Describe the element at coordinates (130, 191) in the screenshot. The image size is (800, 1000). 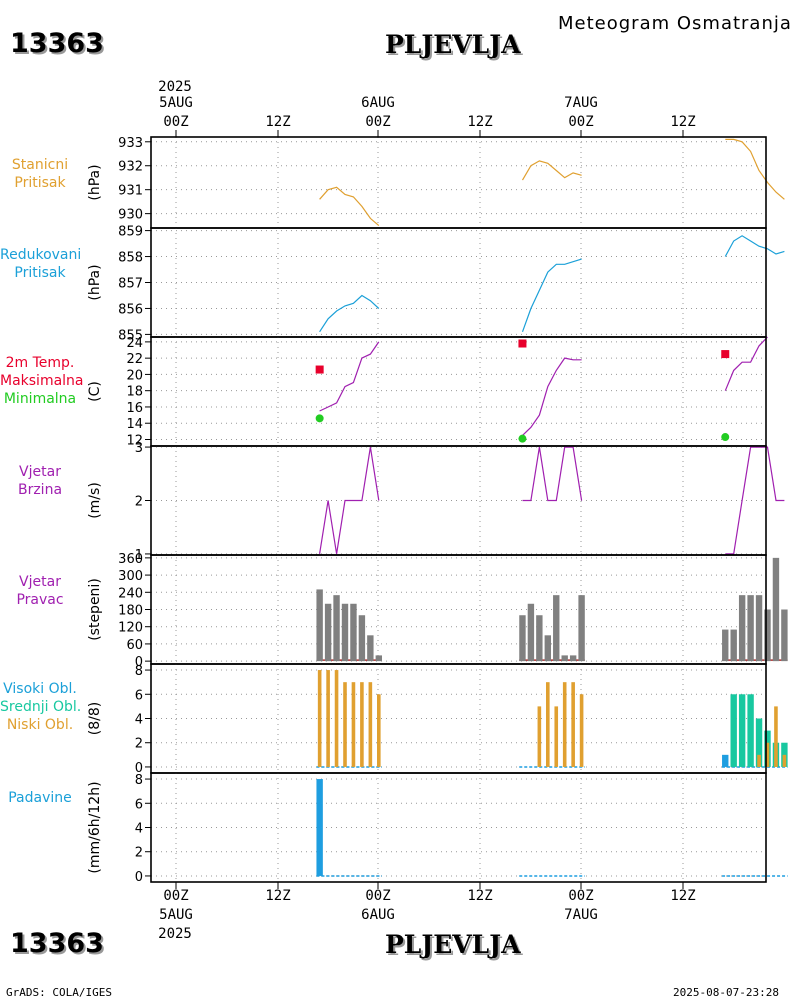
I see `y-tick-label: 931` at that location.